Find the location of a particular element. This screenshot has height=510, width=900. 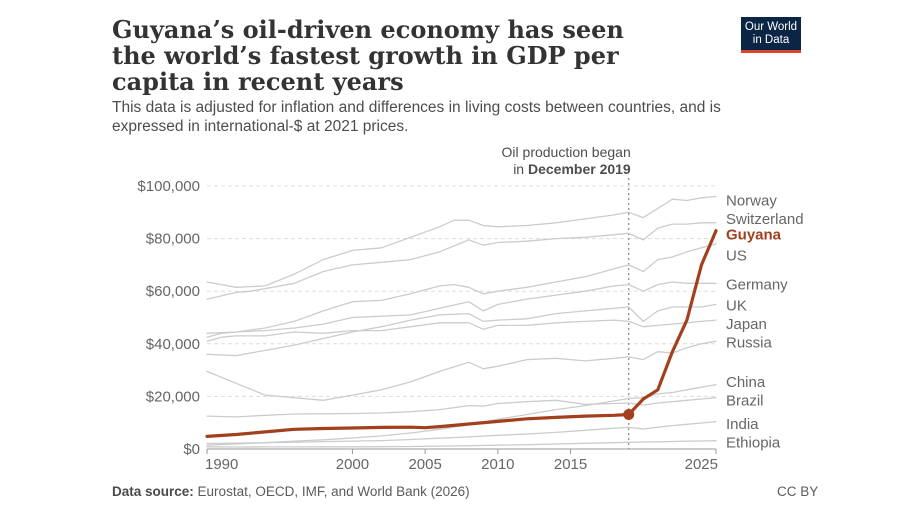

annotation-group: Oil production began in December 2019 is located at coordinates (566, 296).